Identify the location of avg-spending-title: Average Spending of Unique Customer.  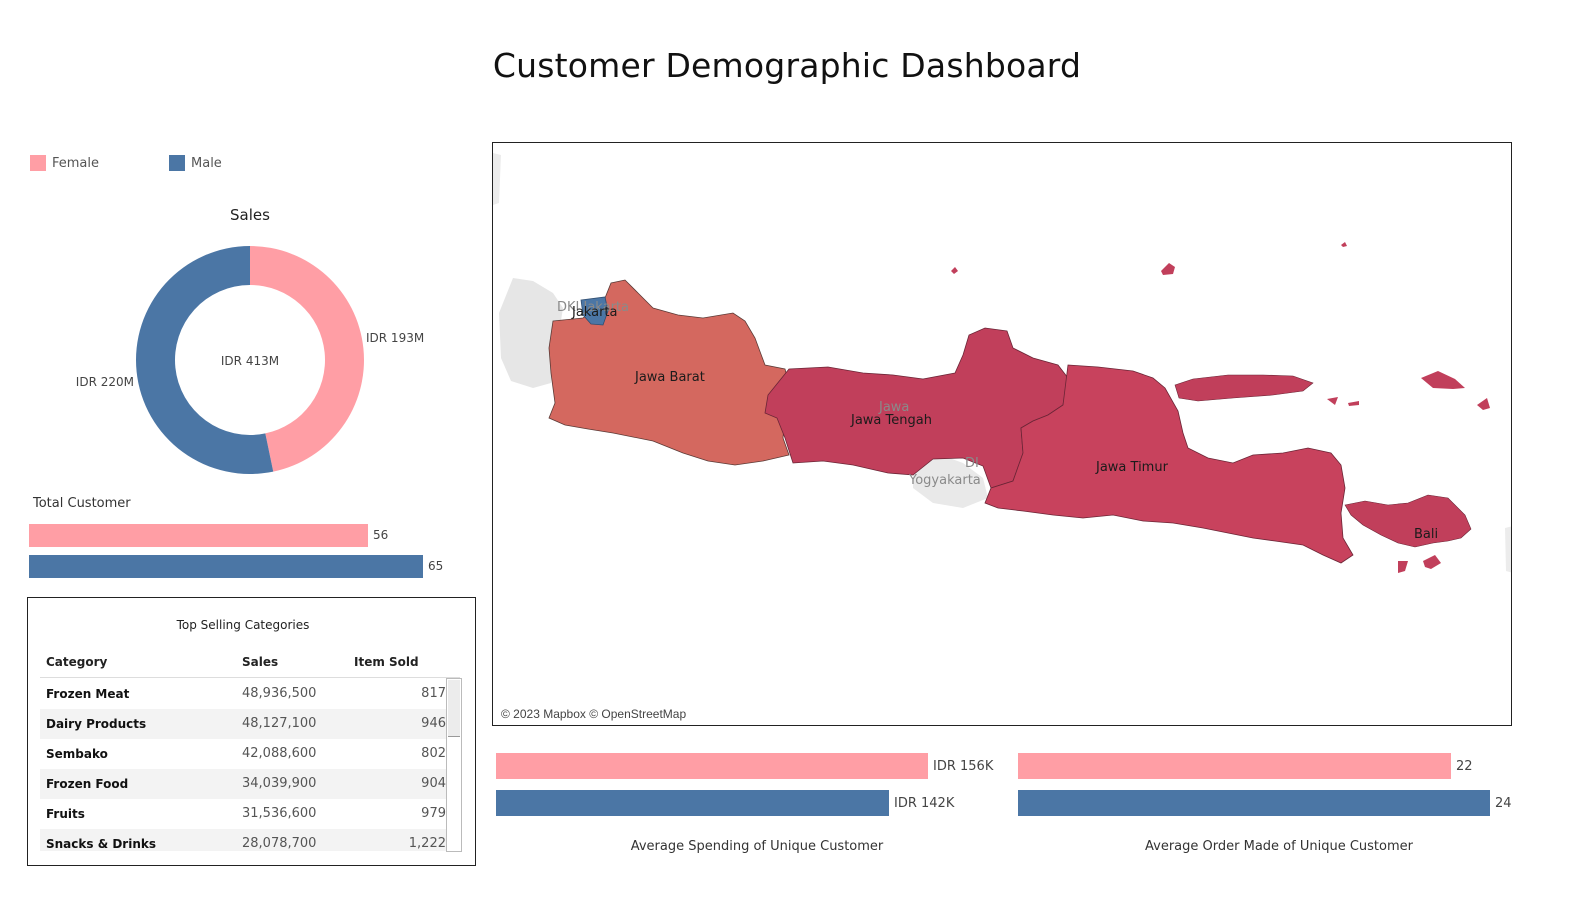
(757, 846).